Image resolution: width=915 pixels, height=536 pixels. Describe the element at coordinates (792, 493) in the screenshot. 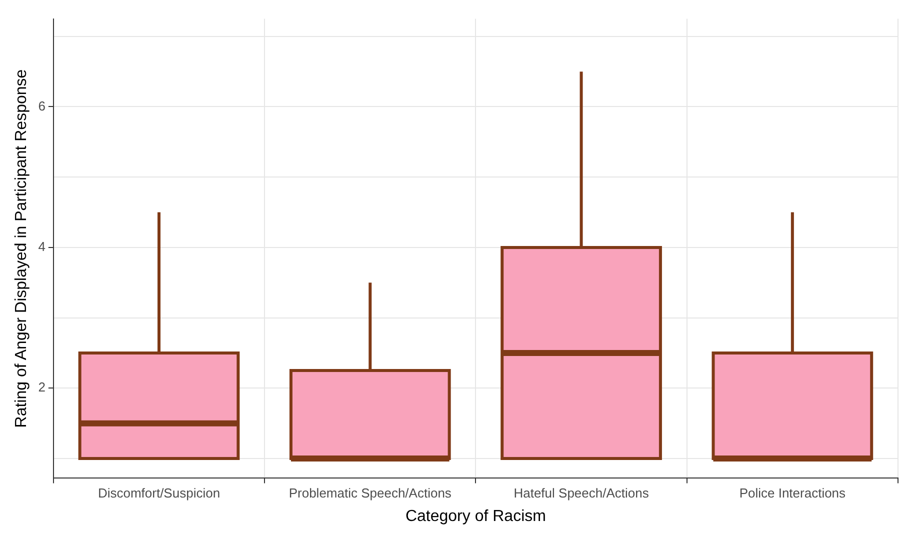

I see `x-tick-label: Police Interactions` at that location.